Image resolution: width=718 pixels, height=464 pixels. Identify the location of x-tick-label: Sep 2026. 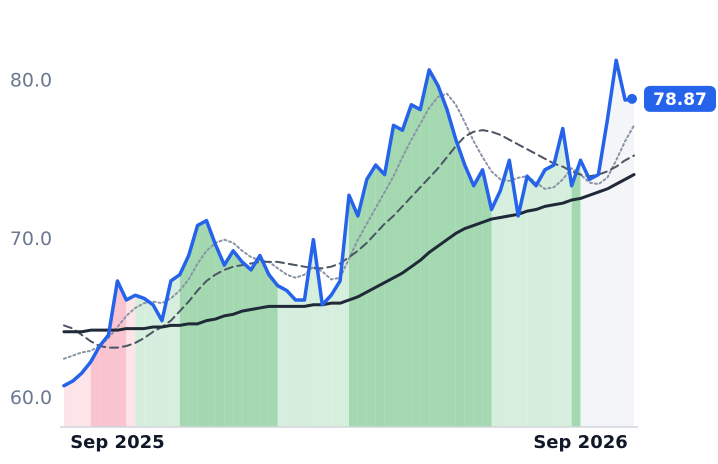
(580, 442).